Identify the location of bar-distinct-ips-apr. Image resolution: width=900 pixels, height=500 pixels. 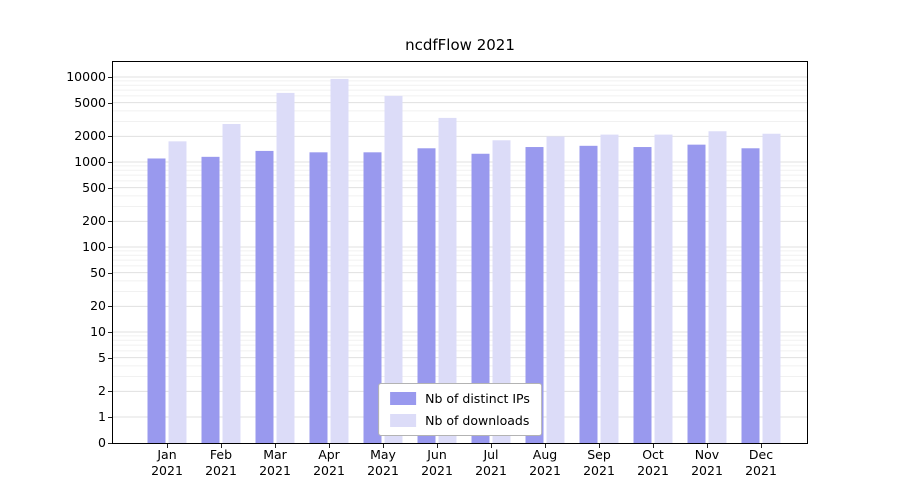
(318, 297).